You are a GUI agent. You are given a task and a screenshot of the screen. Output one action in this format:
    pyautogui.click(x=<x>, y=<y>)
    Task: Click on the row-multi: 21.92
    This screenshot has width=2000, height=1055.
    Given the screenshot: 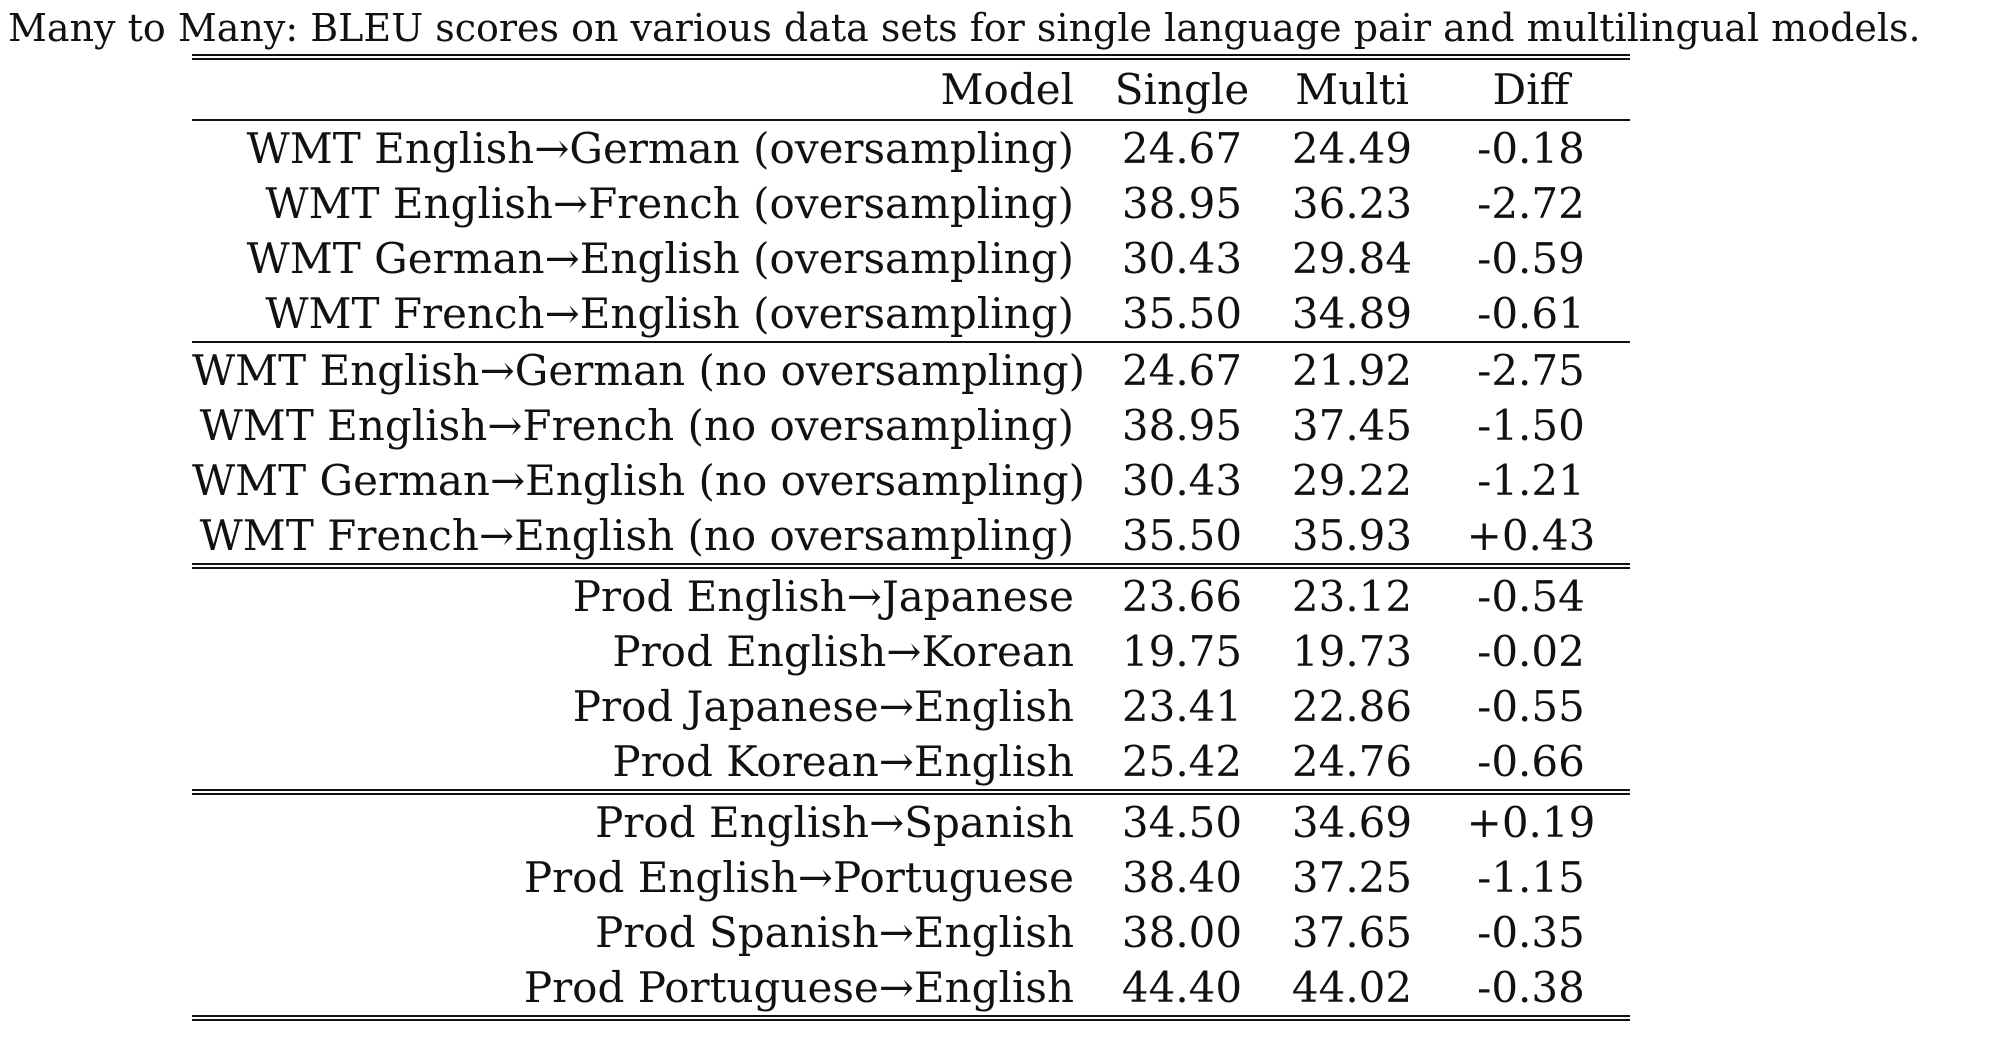 What is the action you would take?
    pyautogui.click(x=1352, y=369)
    